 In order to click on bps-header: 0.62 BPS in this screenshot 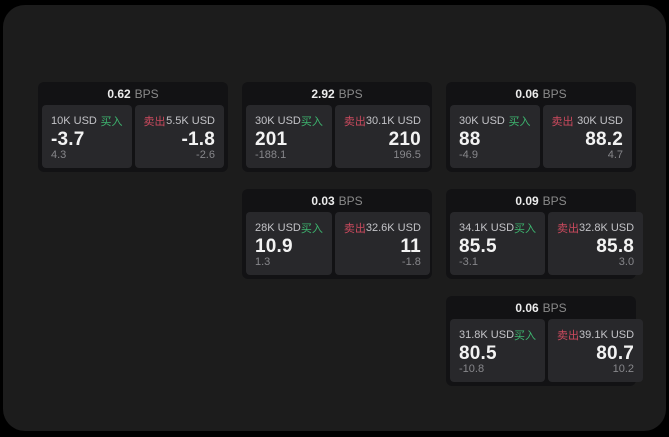, I will do `click(133, 93)`.